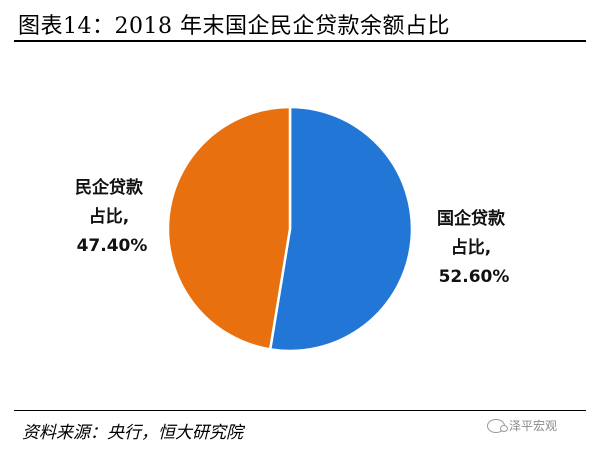  Describe the element at coordinates (300, 41) in the screenshot. I see `title-divider` at that location.